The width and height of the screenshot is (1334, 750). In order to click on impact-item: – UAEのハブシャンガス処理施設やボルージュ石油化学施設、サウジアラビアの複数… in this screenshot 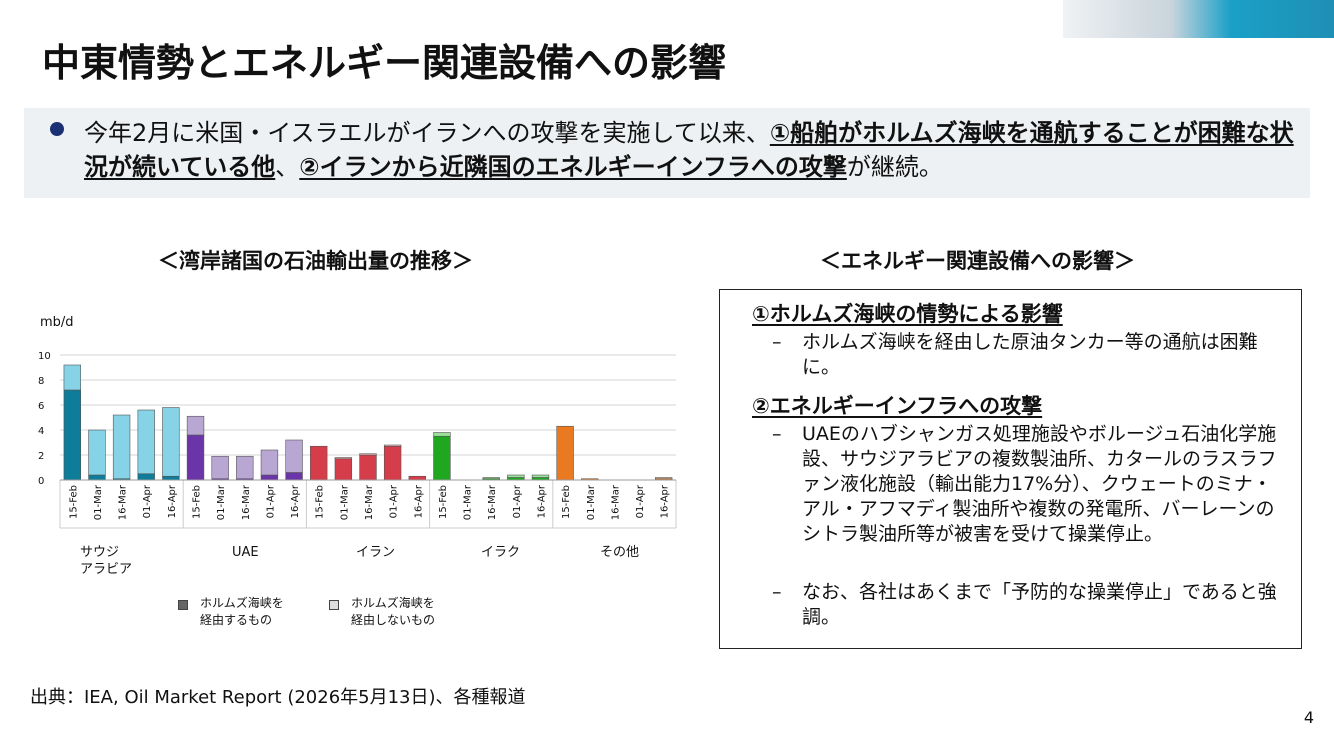, I will do `click(1024, 484)`.